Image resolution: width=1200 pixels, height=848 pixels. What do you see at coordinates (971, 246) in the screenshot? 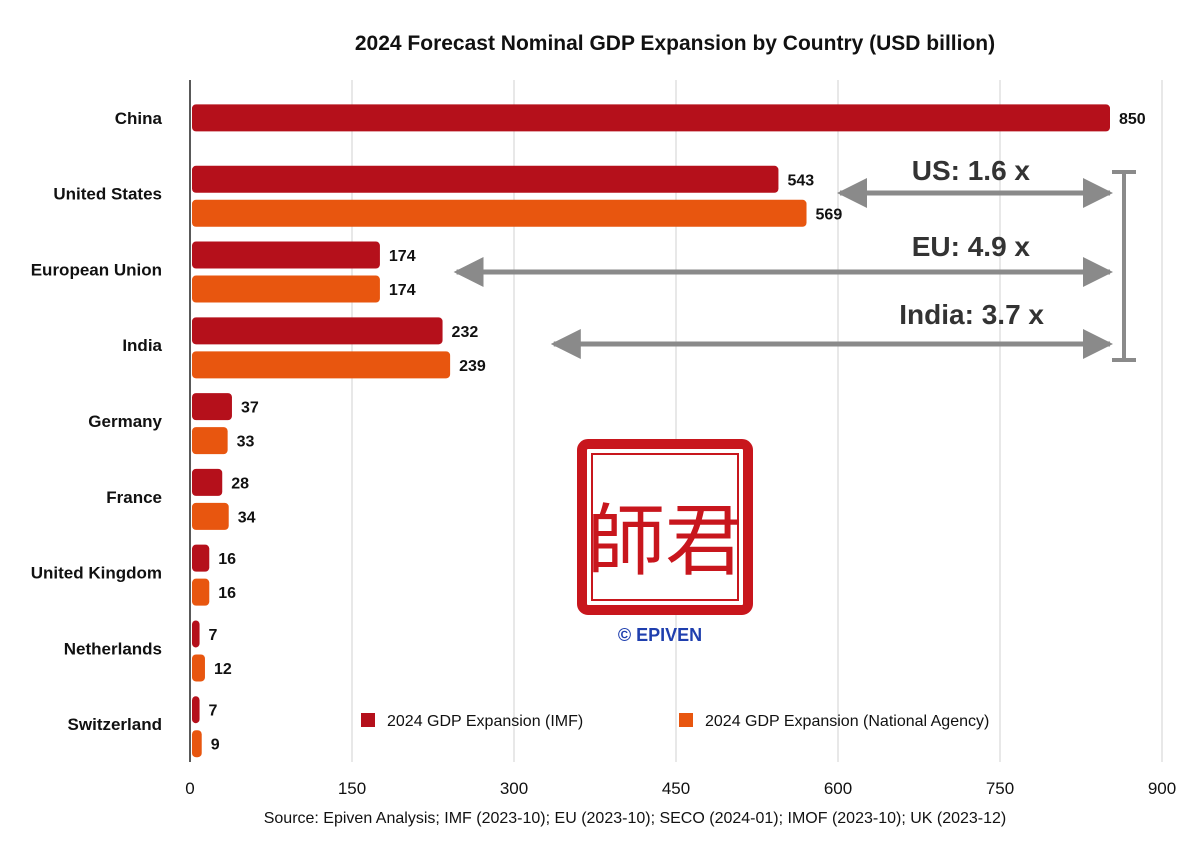
I see `comparison-label: EU: 4.9 x` at bounding box center [971, 246].